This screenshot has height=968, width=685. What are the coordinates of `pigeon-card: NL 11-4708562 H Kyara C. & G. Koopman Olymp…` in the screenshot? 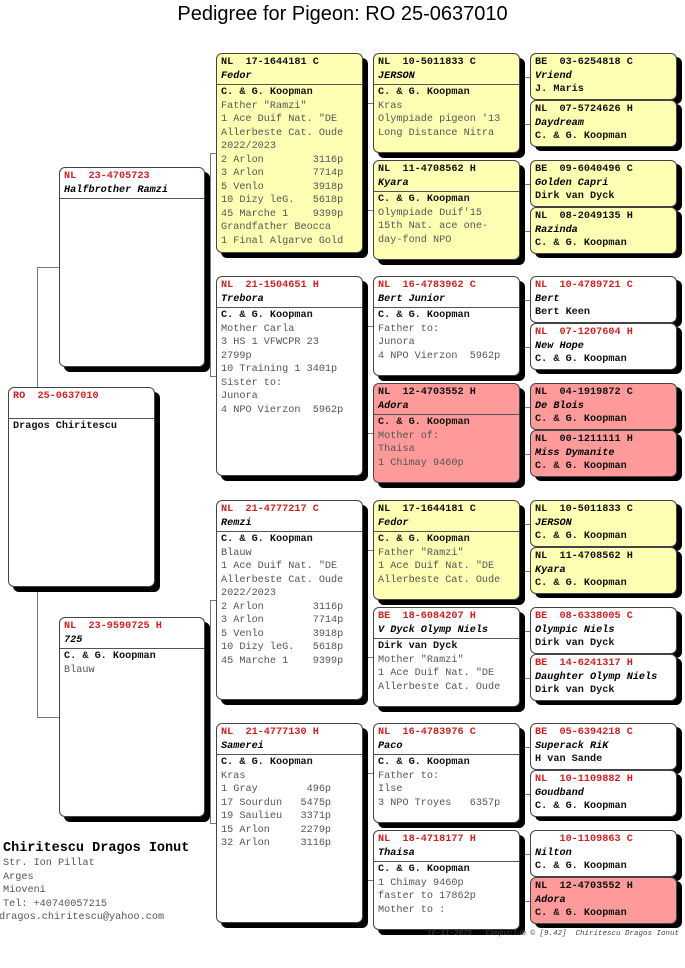 It's located at (446, 210).